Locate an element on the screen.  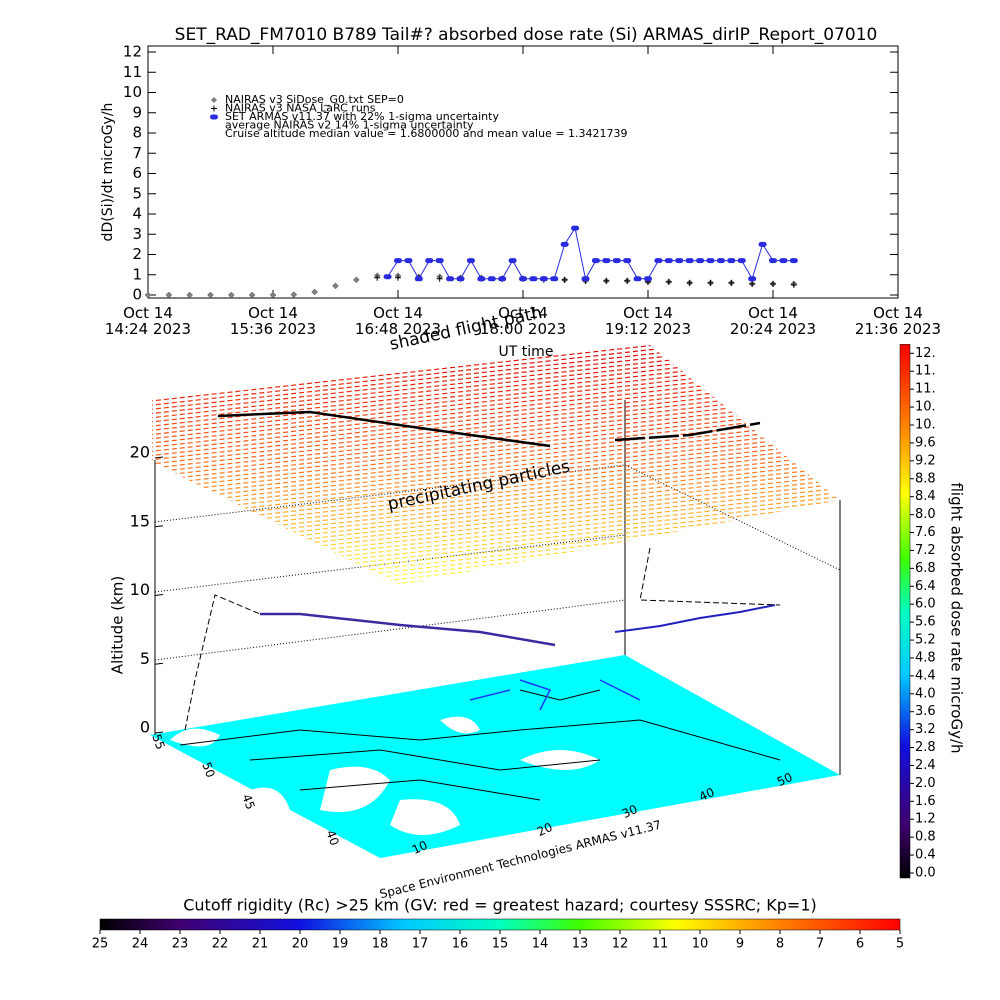
map-borders is located at coordinates (480, 745).